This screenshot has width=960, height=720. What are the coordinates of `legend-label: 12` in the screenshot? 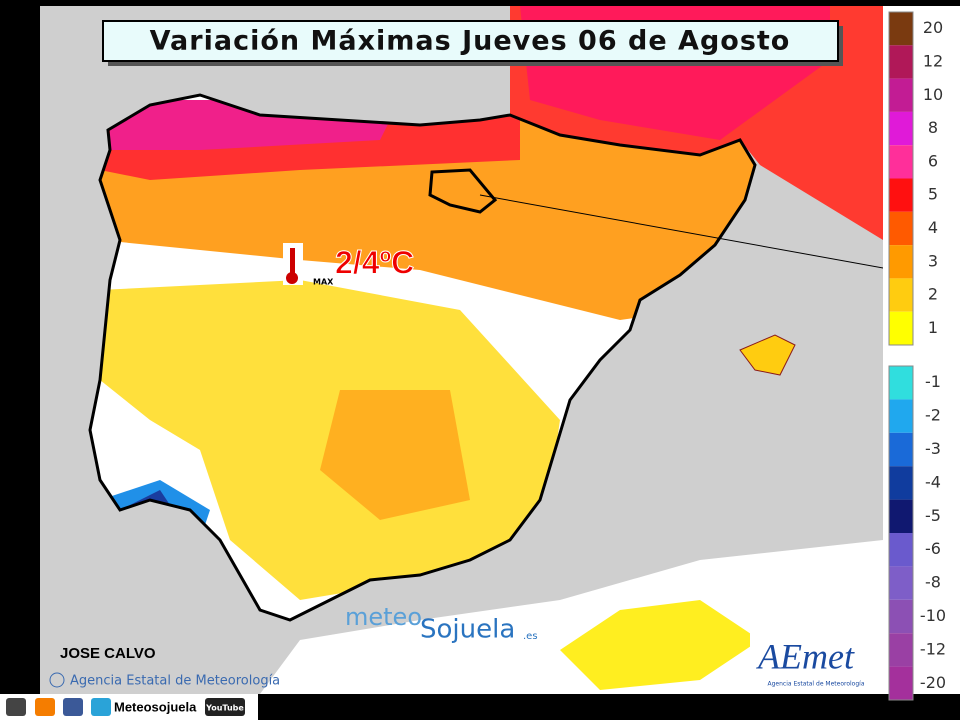 It's located at (933, 60).